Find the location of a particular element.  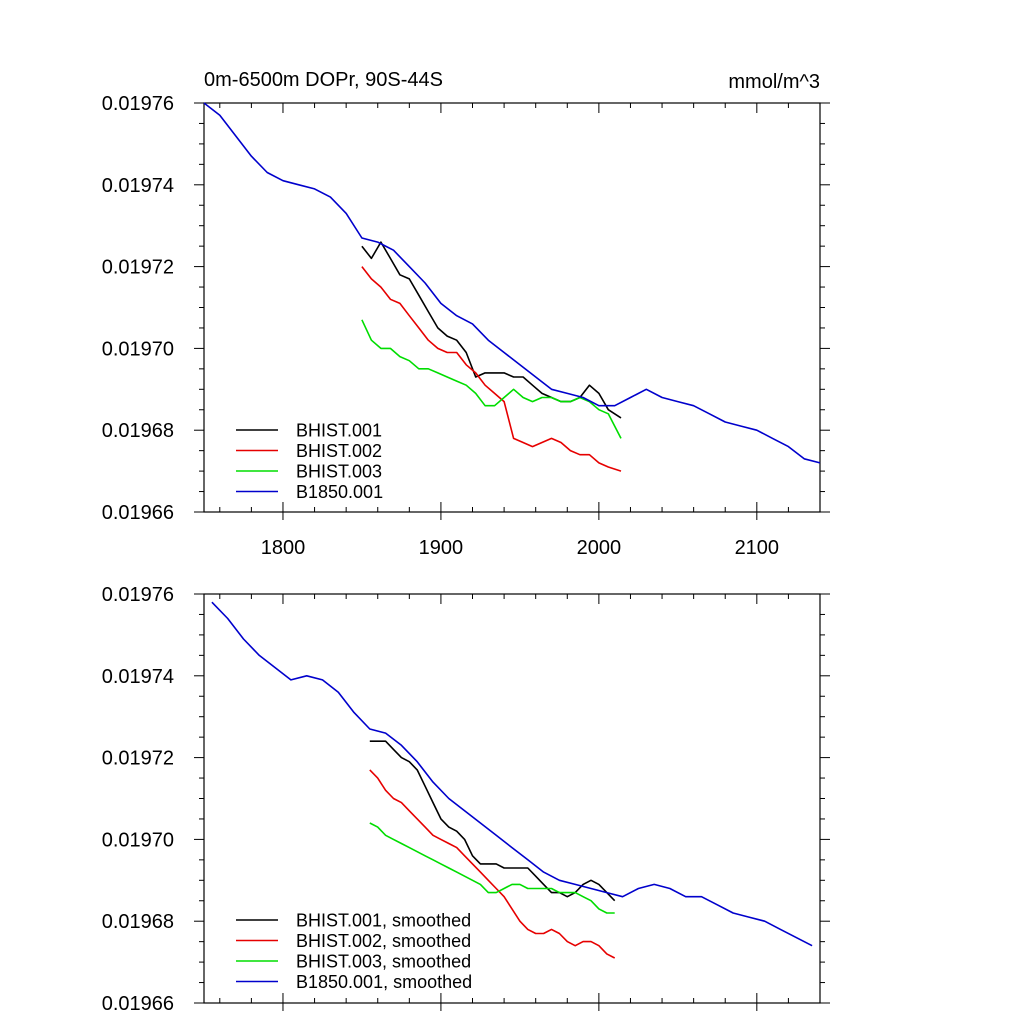

legend-label: BHIST.001 is located at coordinates (339, 431).